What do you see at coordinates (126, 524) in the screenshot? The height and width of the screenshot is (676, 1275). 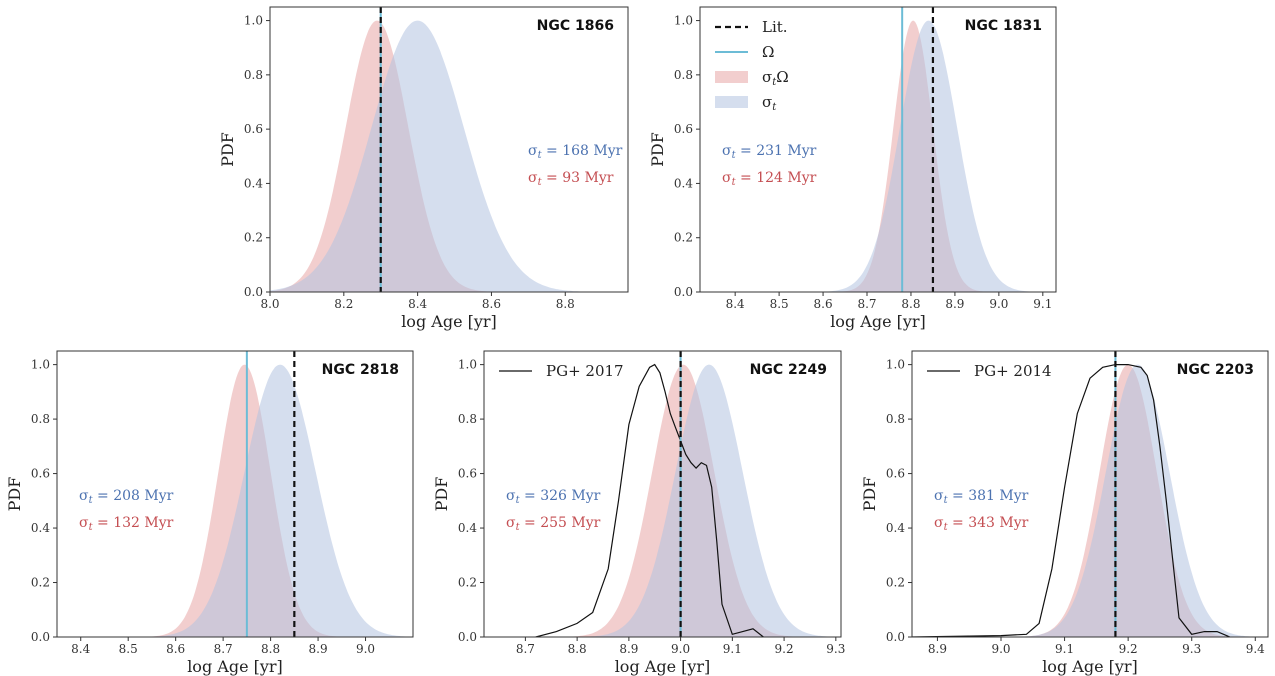 I see `sigma-annotation: σt = 132 Myr` at bounding box center [126, 524].